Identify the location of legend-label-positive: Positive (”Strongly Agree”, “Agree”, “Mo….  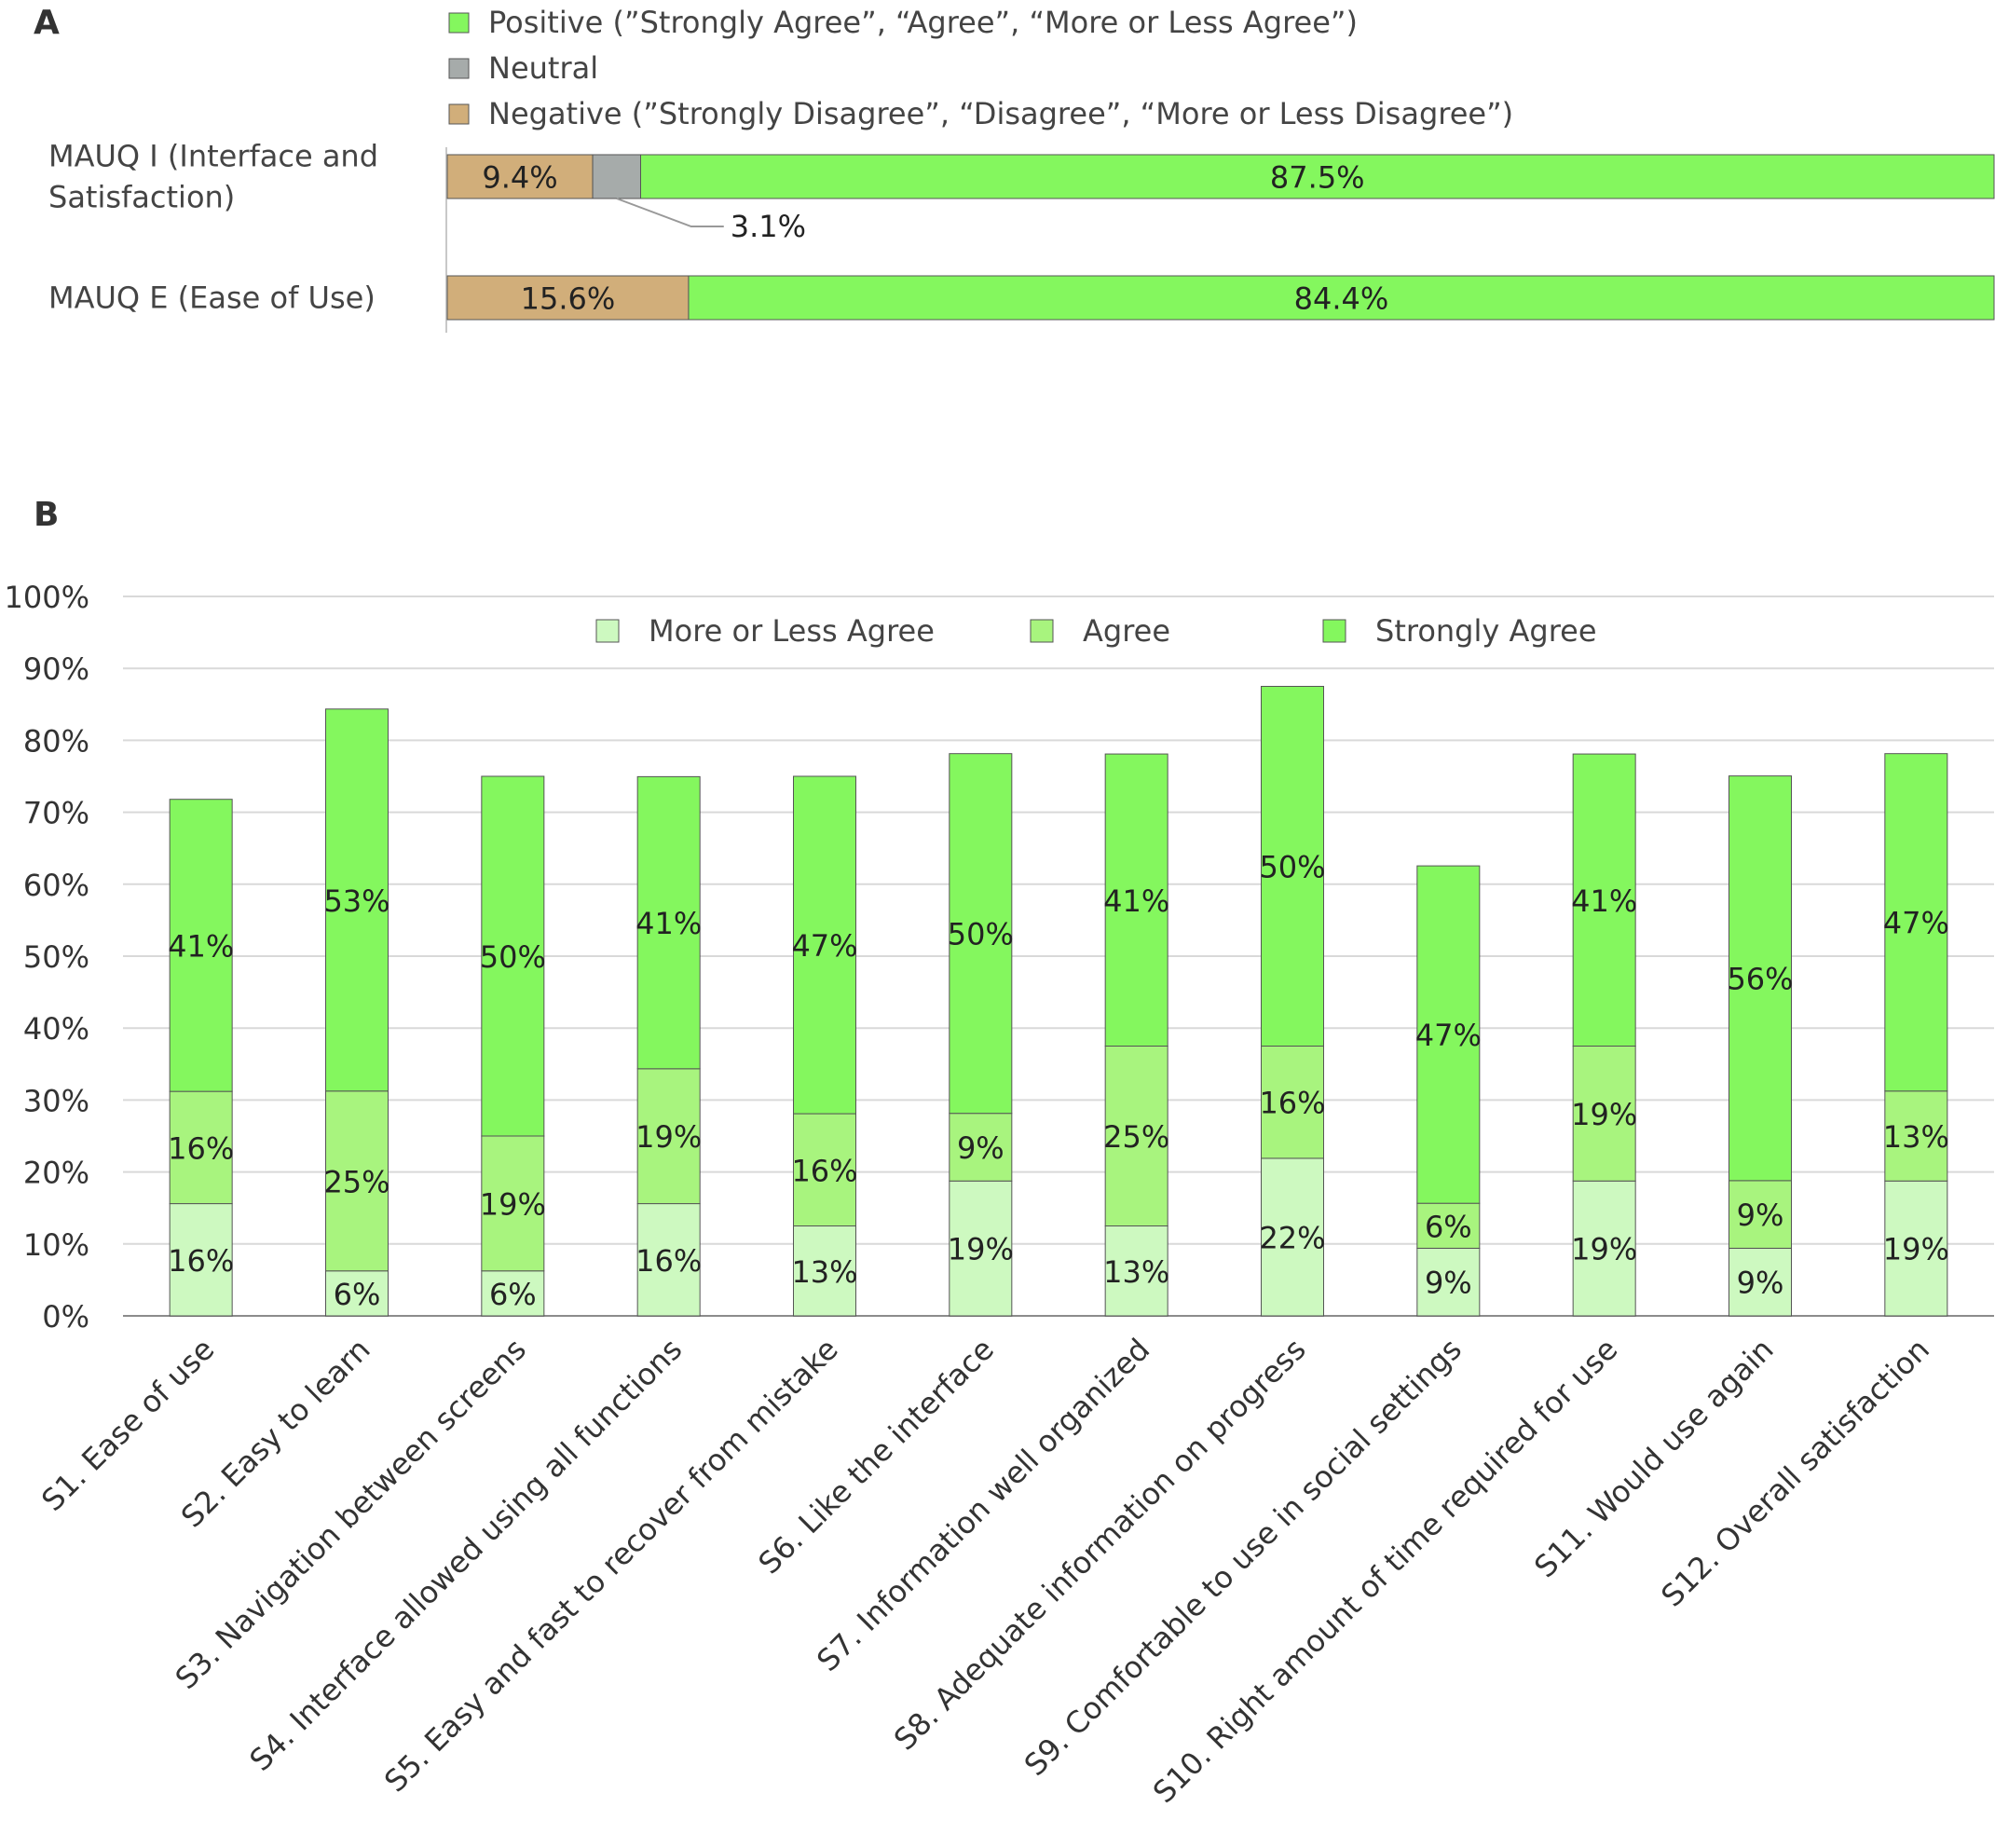
(923, 22).